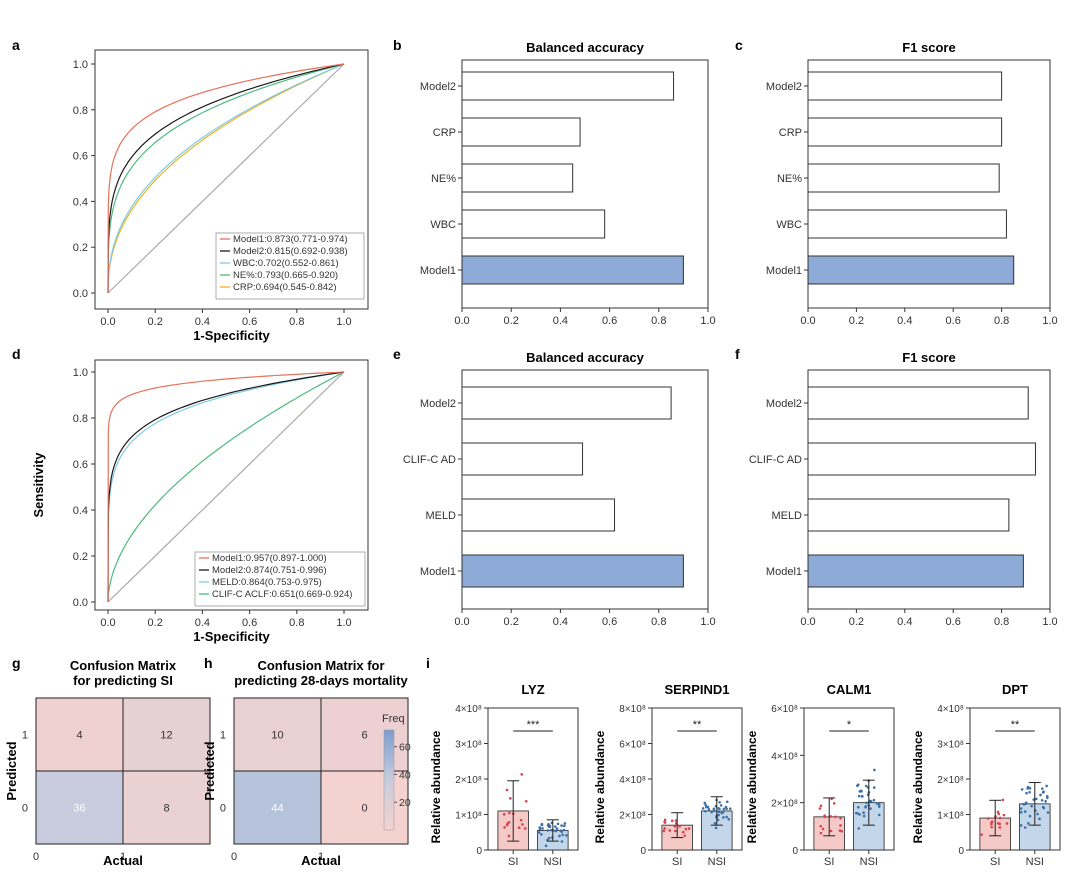  What do you see at coordinates (1015, 725) in the screenshot?
I see `significance-marker: **` at bounding box center [1015, 725].